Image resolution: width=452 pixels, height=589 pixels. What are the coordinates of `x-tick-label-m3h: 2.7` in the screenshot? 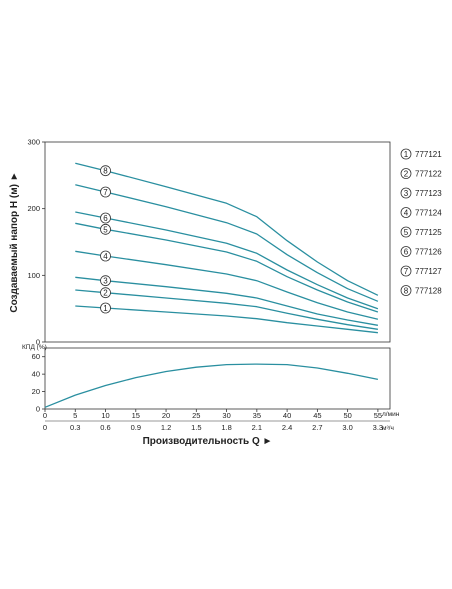 It's located at (317, 427).